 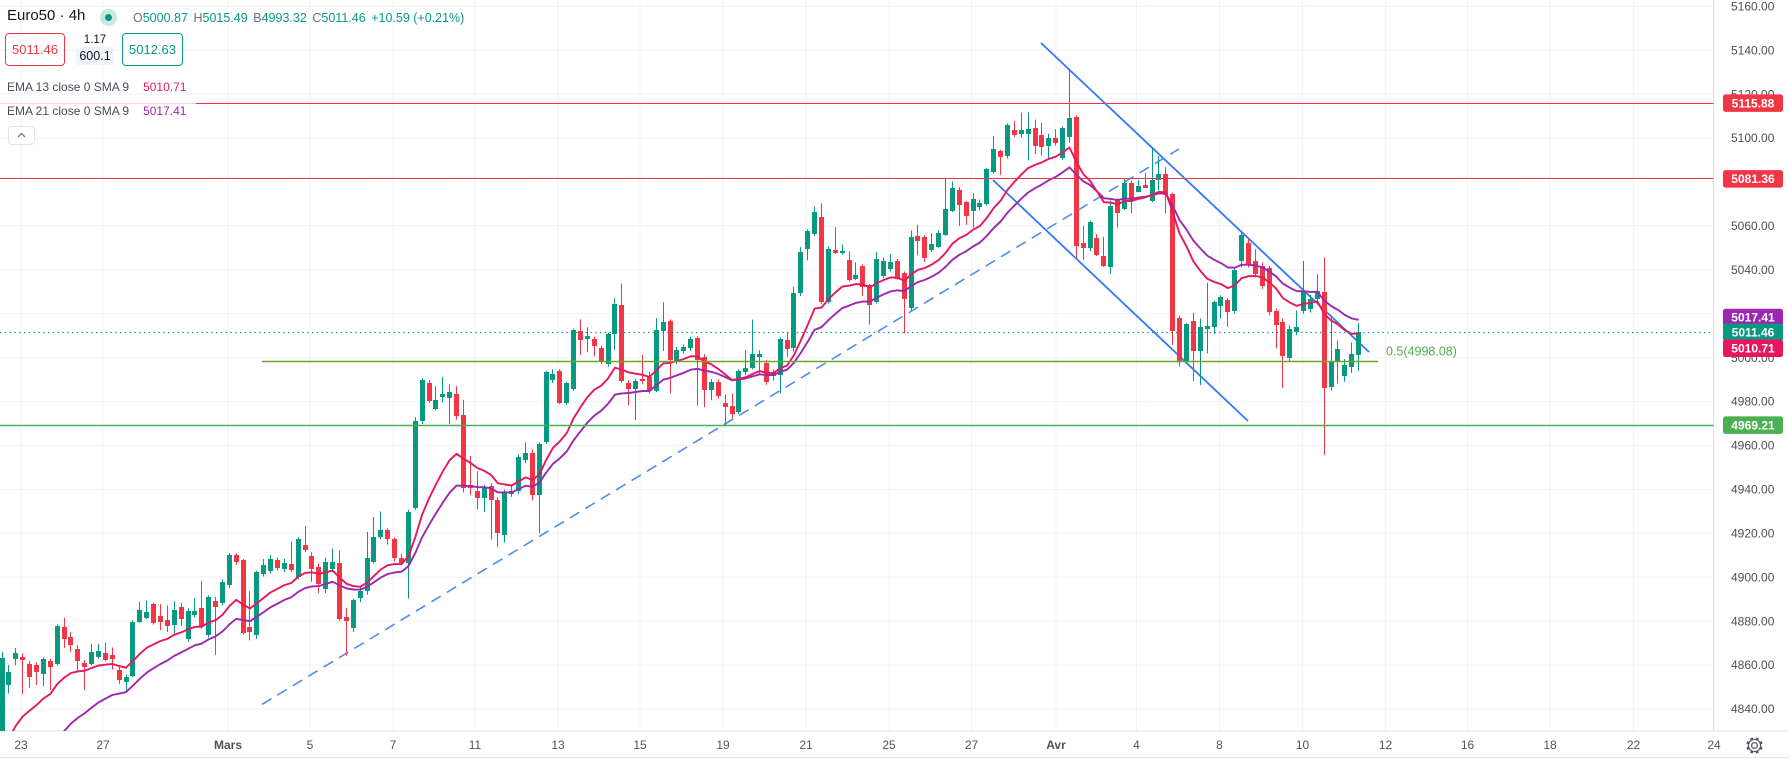 What do you see at coordinates (1468, 745) in the screenshot?
I see `svg-text: 16` at bounding box center [1468, 745].